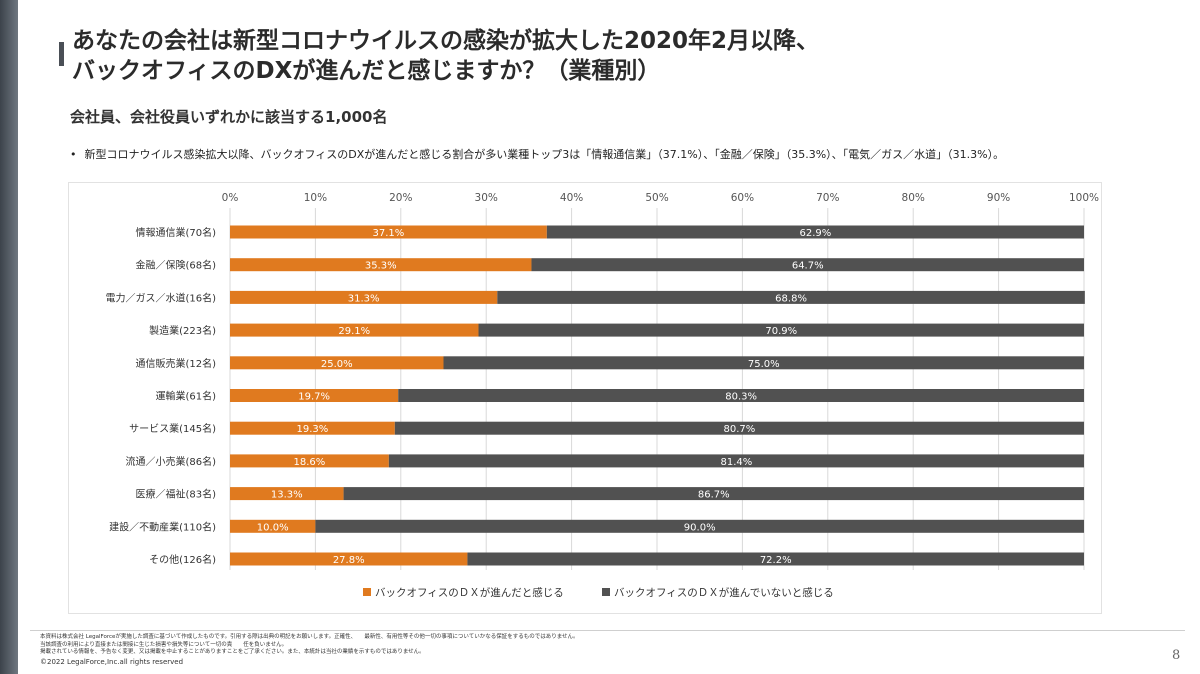 This screenshot has height=674, width=1200. I want to click on x-tick-label: 70%, so click(827, 198).